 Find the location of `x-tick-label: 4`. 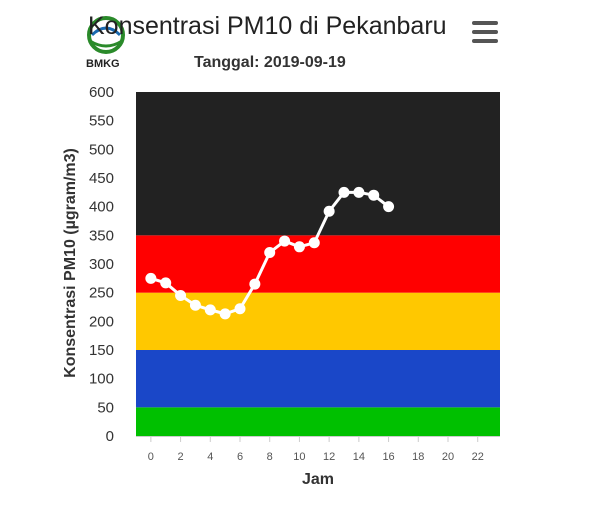

x-tick-label: 4 is located at coordinates (210, 457).